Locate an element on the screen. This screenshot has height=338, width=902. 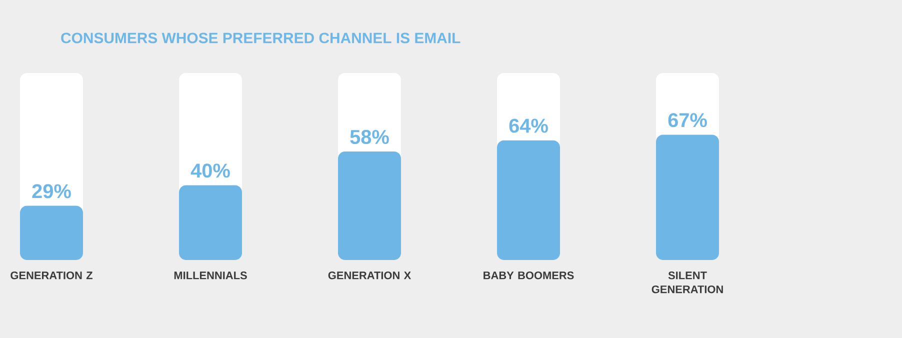
data-label: 64% is located at coordinates (528, 125).